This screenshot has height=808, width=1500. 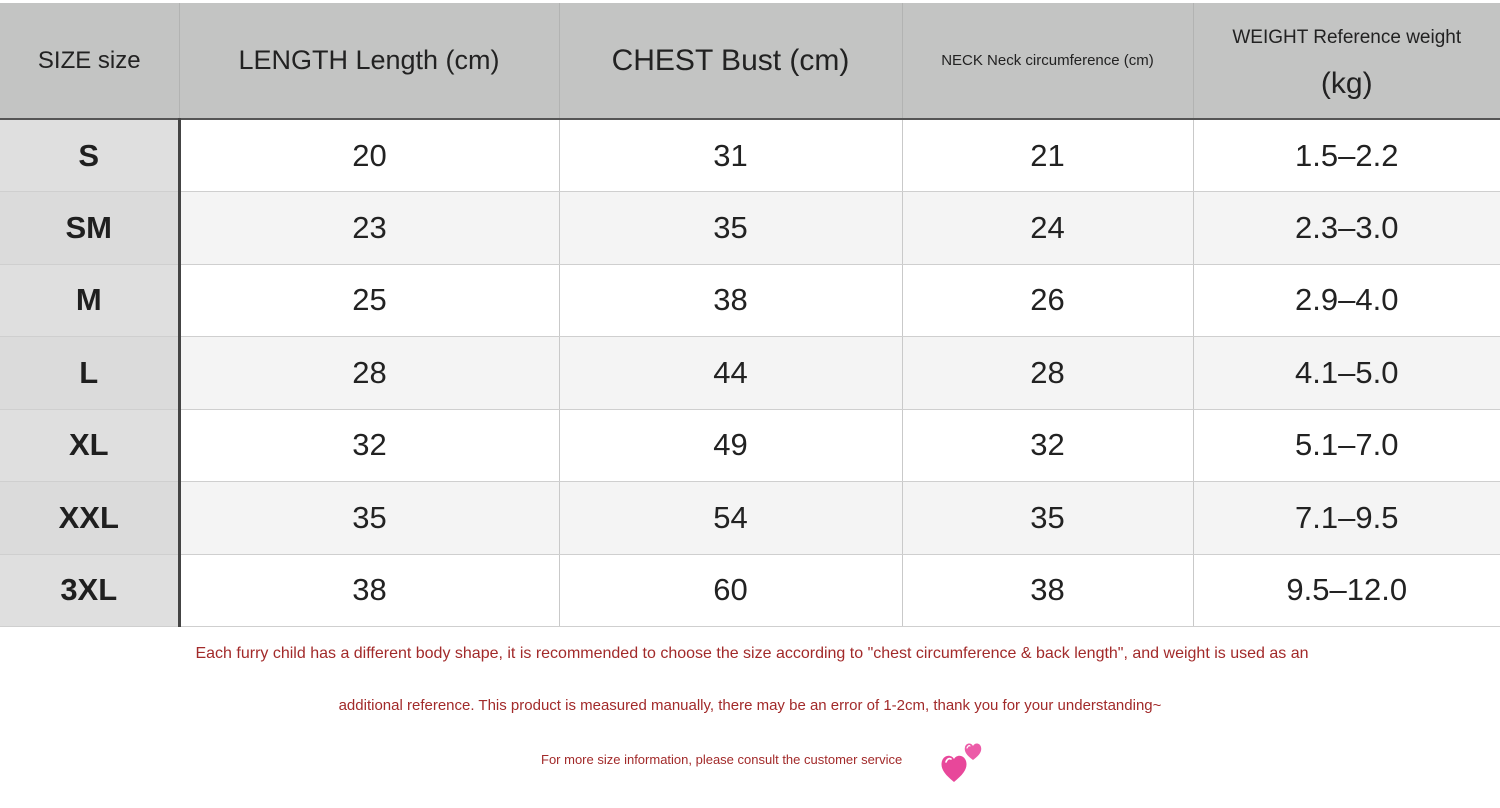 I want to click on weight-cell: 5.1–7.0, so click(x=1346, y=445).